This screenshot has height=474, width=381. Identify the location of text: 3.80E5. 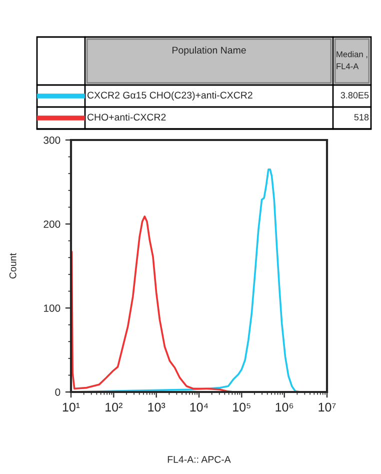
(354, 95).